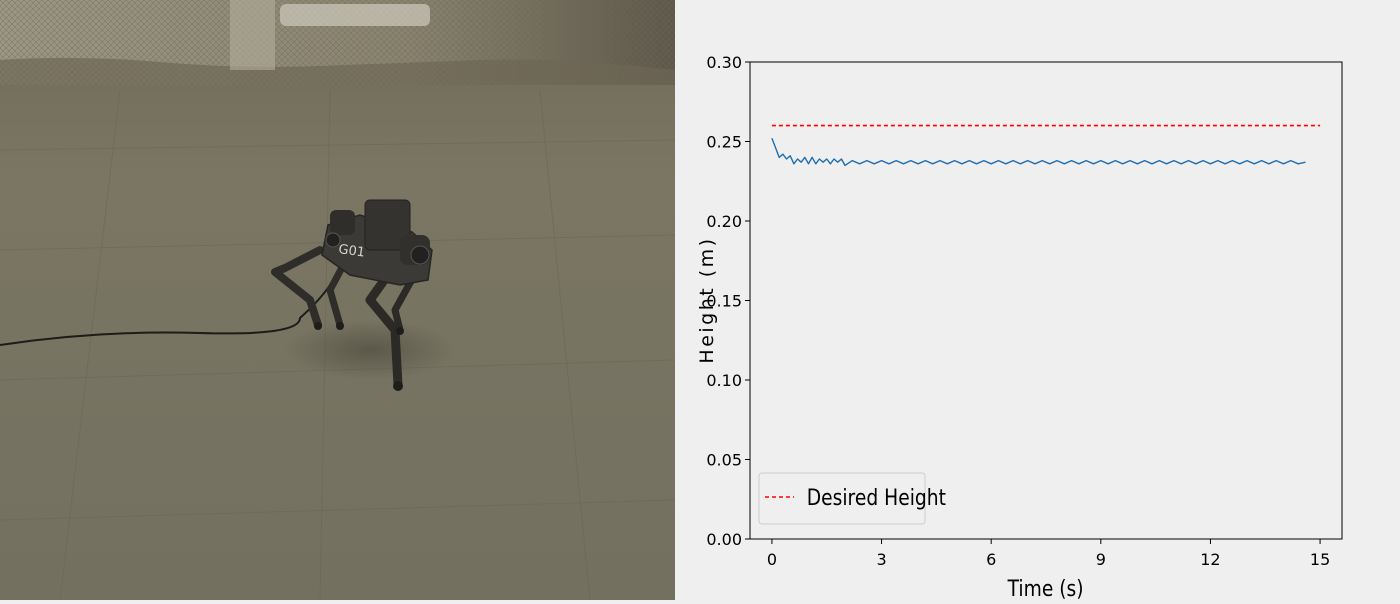  I want to click on legend: Desired Height, so click(852, 498).